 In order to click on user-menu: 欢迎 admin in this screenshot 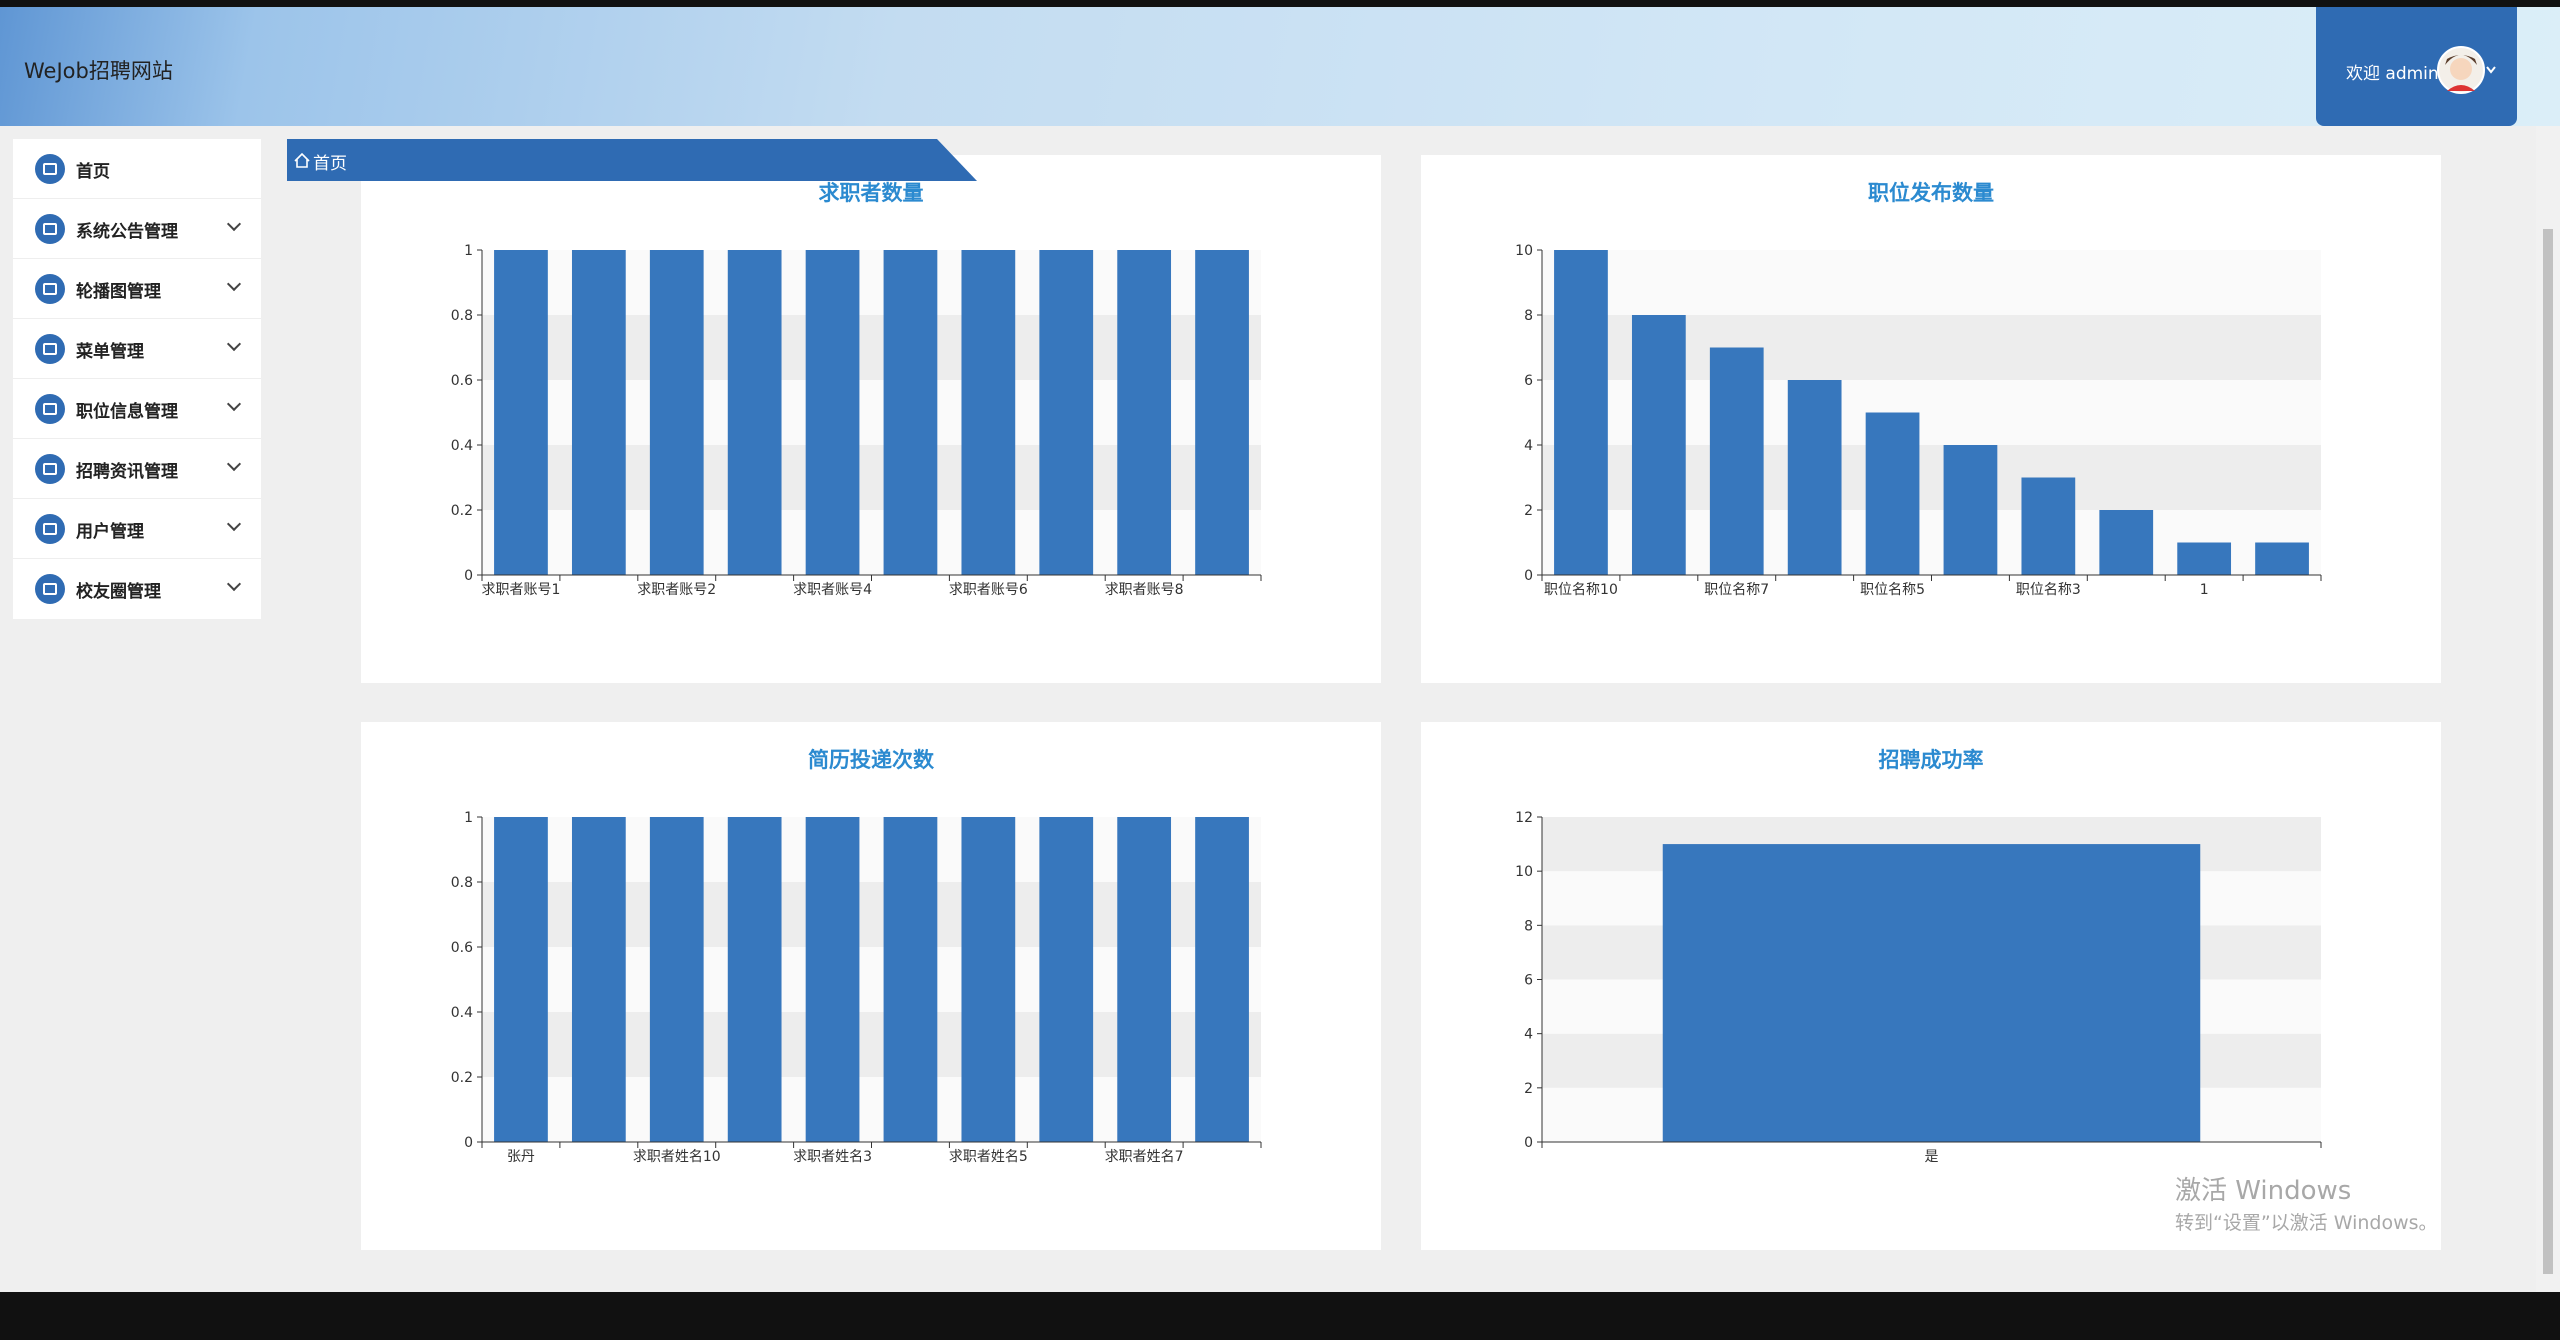, I will do `click(2416, 66)`.